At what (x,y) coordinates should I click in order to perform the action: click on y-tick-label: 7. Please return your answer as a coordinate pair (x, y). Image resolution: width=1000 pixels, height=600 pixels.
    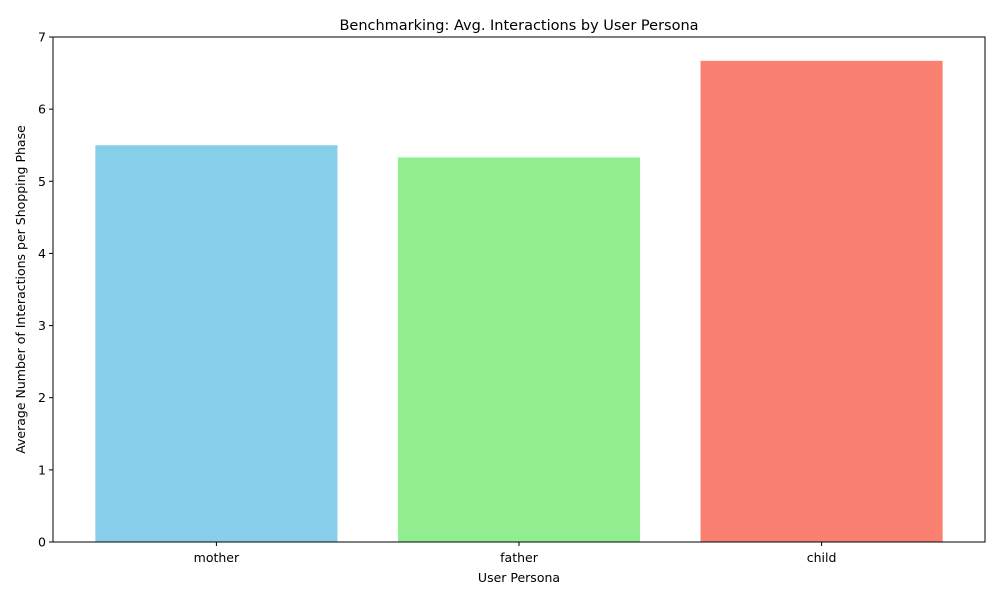
    Looking at the image, I should click on (42, 37).